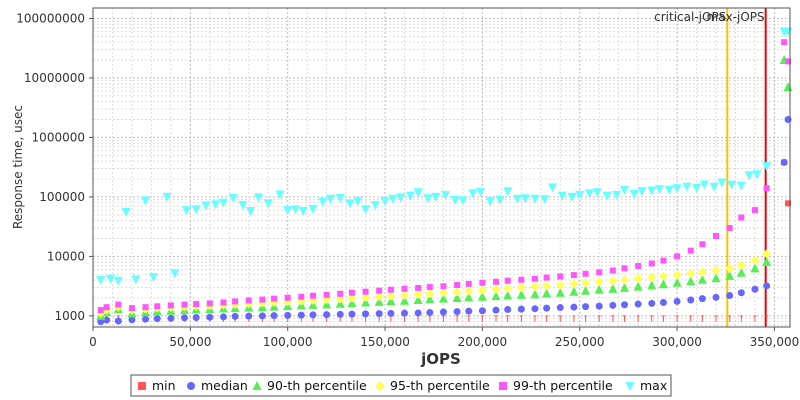 The height and width of the screenshot is (400, 800). Describe the element at coordinates (563, 385) in the screenshot. I see `legend-label-99-th-percentile: 99-th percentile` at that location.